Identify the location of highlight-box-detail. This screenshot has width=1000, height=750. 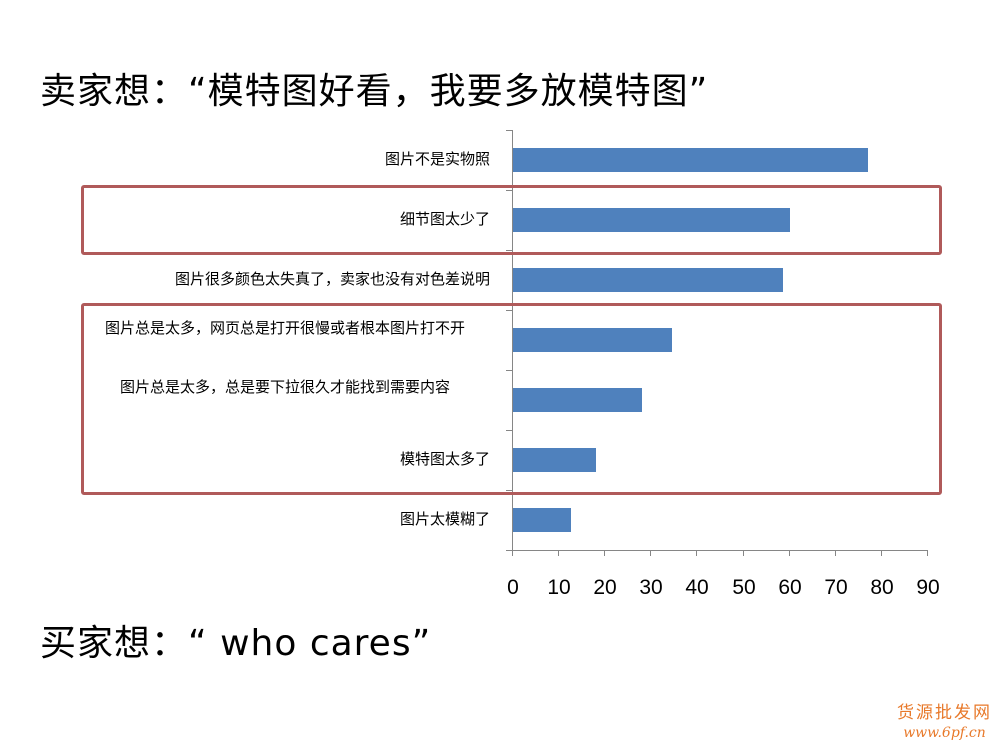
(511, 220).